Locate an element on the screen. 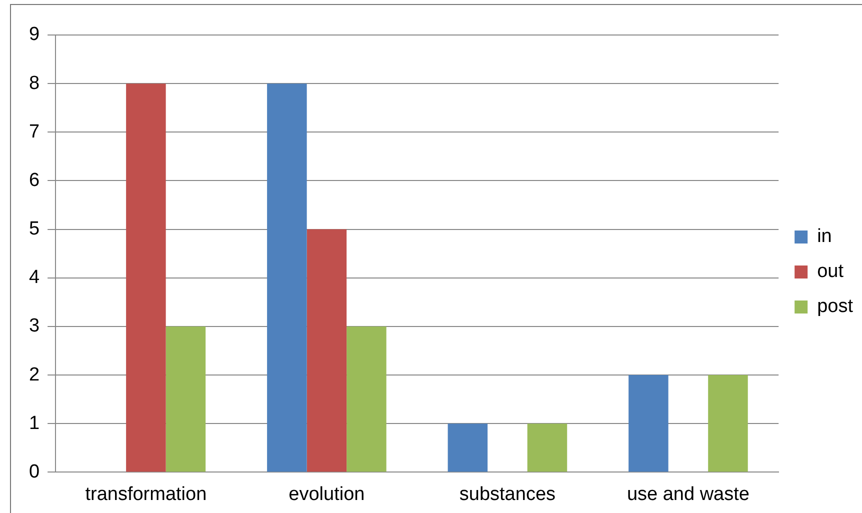  legend-label: out is located at coordinates (830, 271).